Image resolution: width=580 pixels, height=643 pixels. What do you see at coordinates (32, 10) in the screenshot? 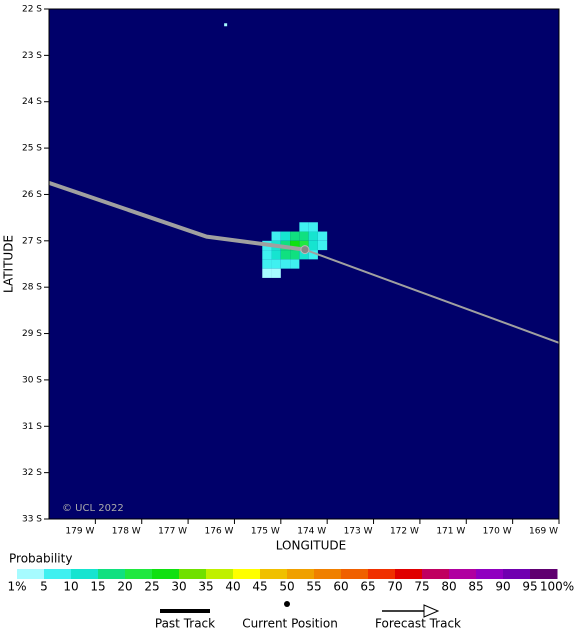
I see `y-tick-label: 22 S` at bounding box center [32, 10].